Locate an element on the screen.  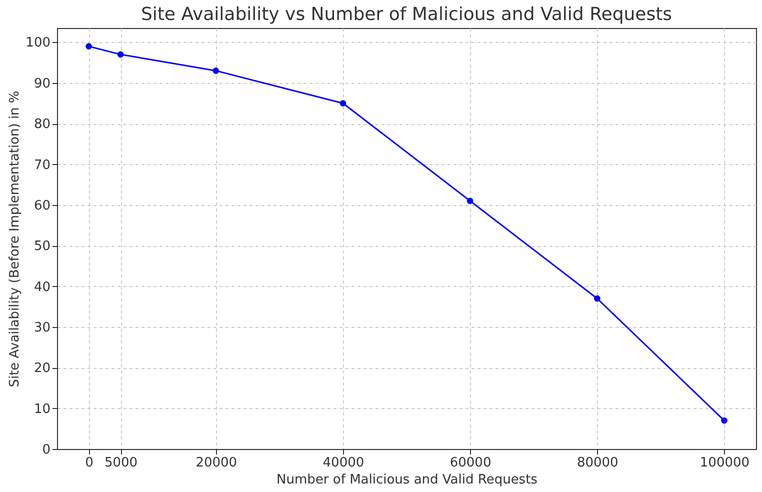
x-tick-label: 40000 is located at coordinates (343, 463).